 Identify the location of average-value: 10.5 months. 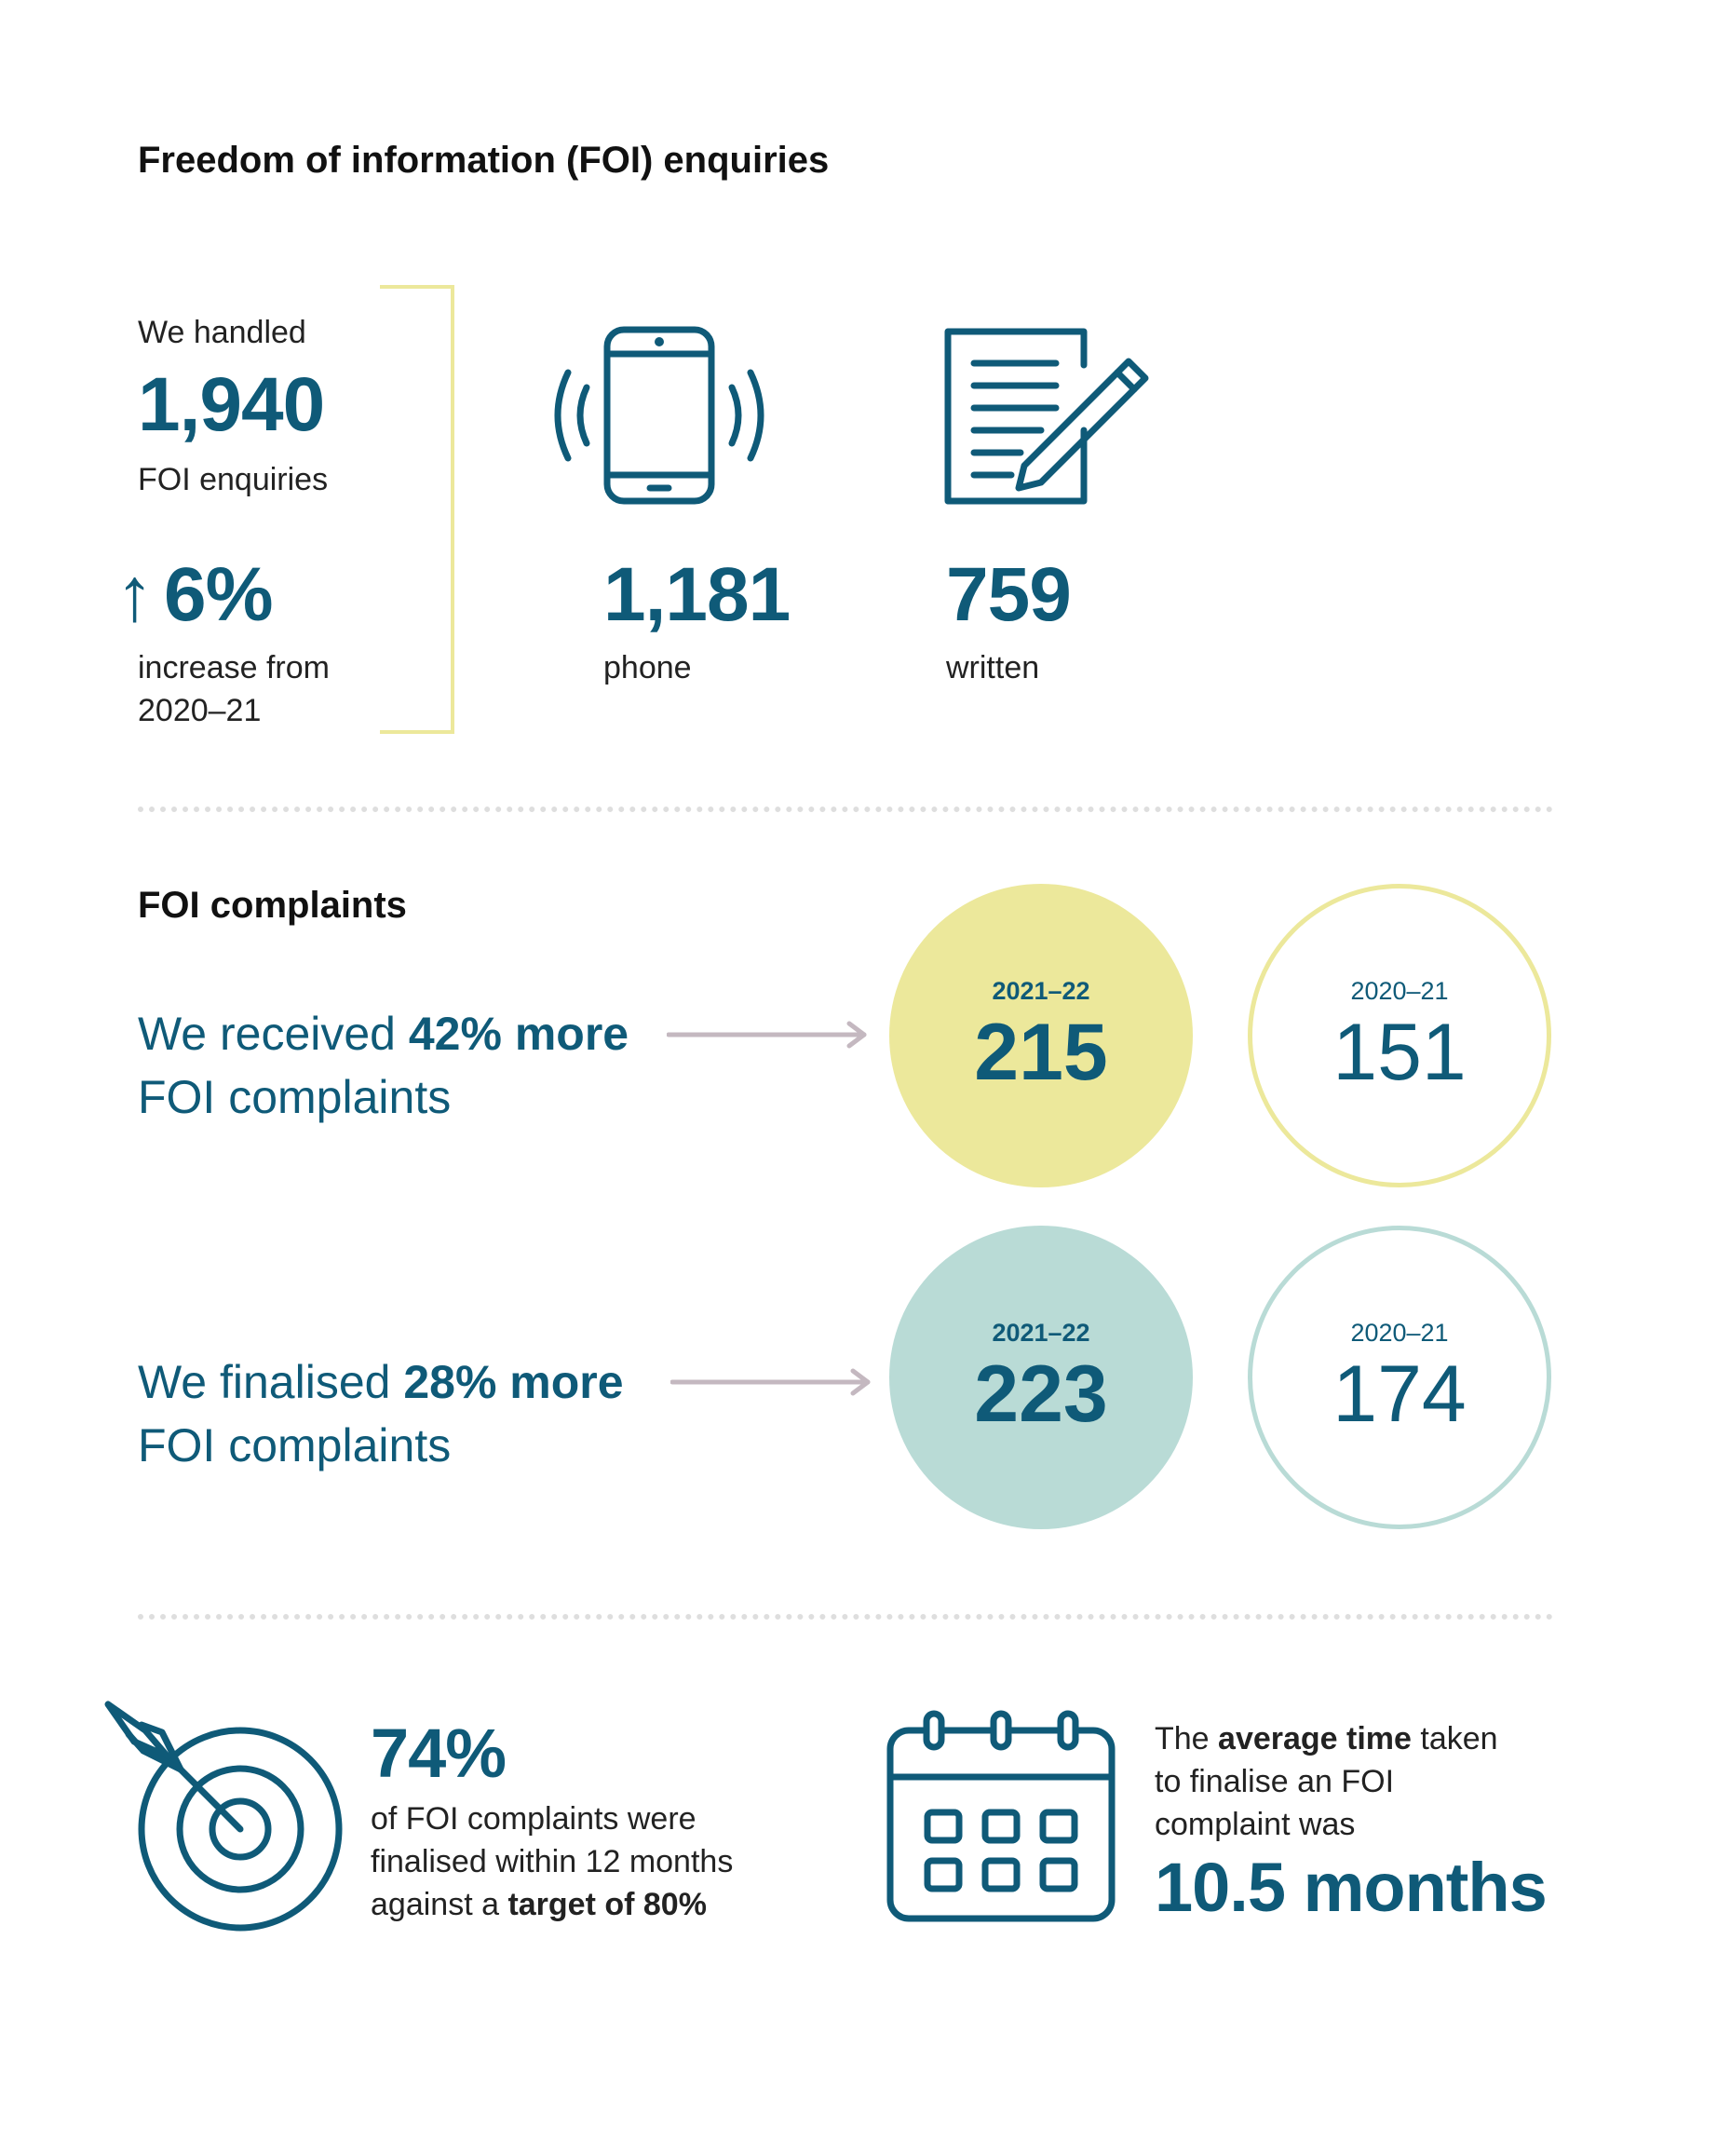
(1351, 1887).